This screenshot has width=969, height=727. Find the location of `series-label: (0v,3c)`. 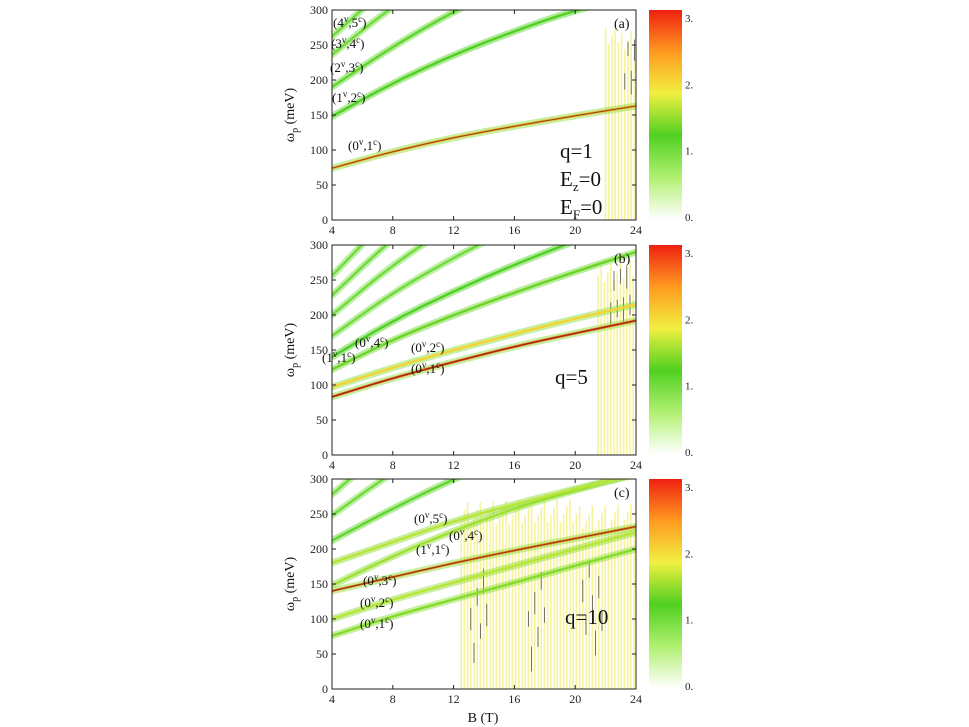

series-label: (0v,3c) is located at coordinates (379, 580).